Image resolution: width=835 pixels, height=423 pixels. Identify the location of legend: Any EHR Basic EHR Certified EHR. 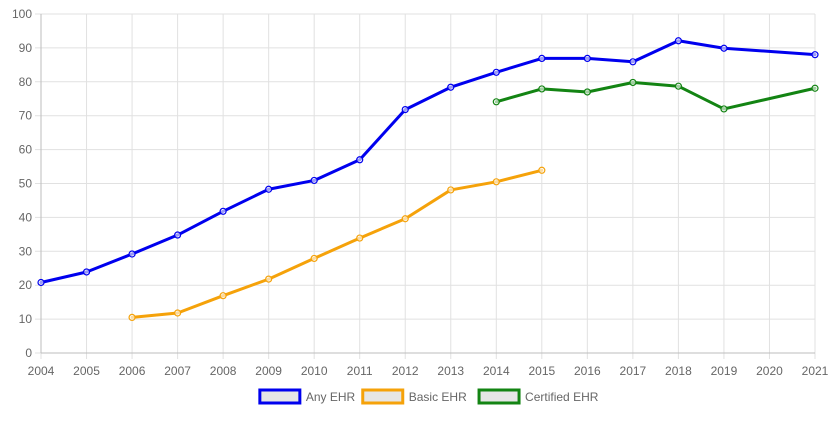
(428, 396).